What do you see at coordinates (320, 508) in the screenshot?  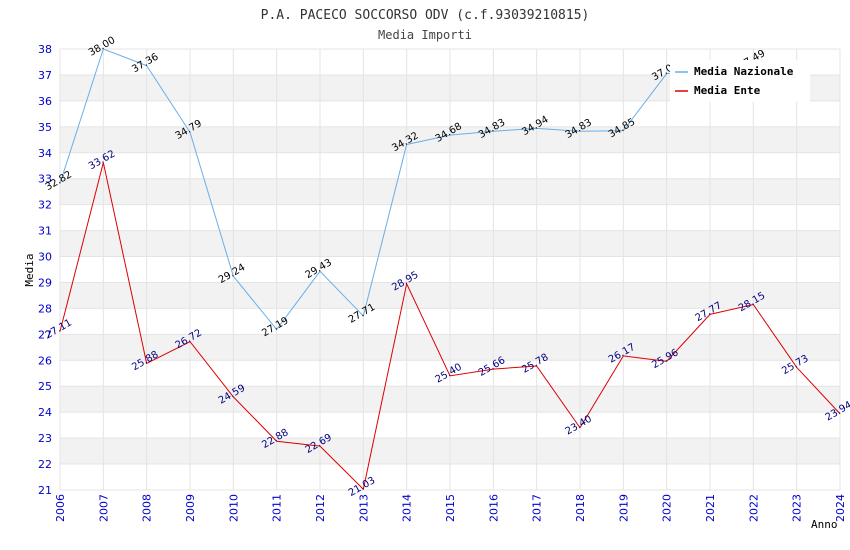 I see `x-tick-label: 2012` at bounding box center [320, 508].